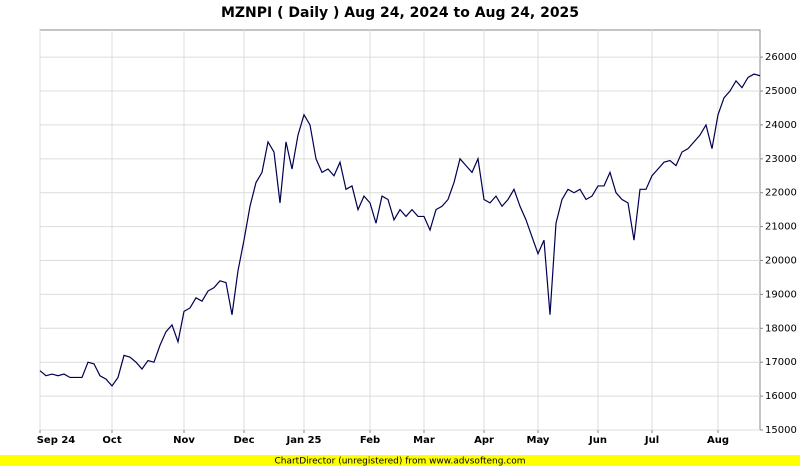  What do you see at coordinates (111, 440) in the screenshot?
I see `x-tick-label: Oct` at bounding box center [111, 440].